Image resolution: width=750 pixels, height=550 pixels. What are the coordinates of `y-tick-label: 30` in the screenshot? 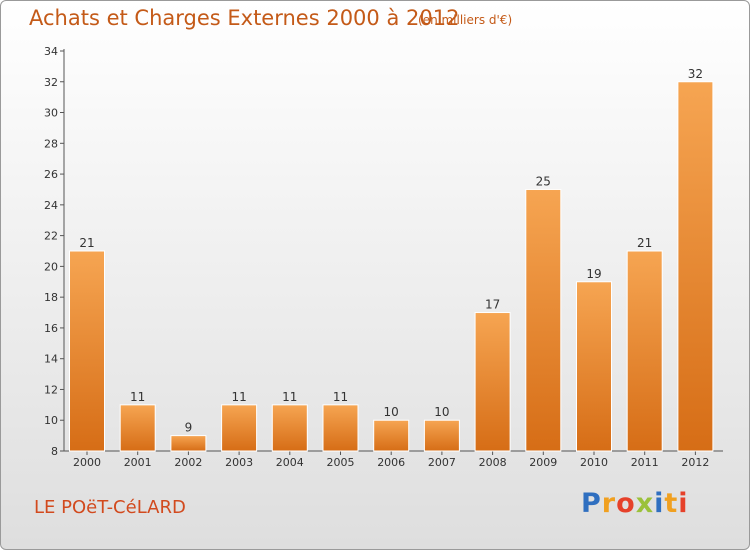 It's located at (51, 113).